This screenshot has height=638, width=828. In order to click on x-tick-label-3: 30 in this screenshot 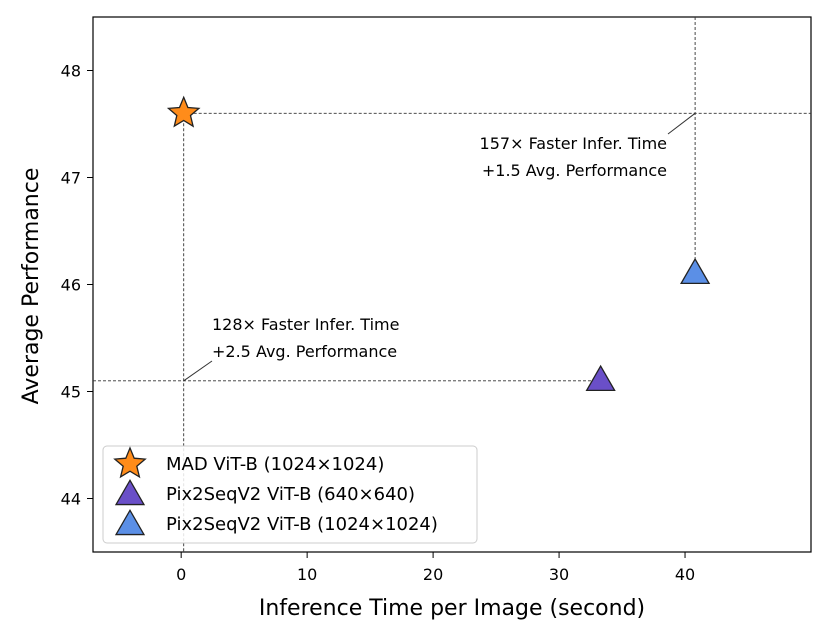, I will do `click(559, 574)`.